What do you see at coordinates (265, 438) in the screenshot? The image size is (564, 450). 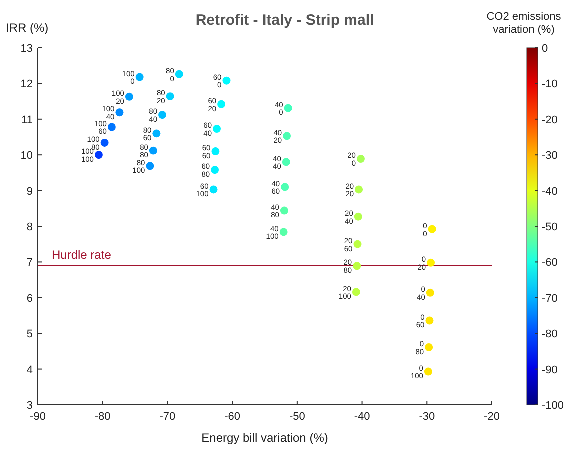 I see `x-axis-title: Energy bill variation (%)` at bounding box center [265, 438].